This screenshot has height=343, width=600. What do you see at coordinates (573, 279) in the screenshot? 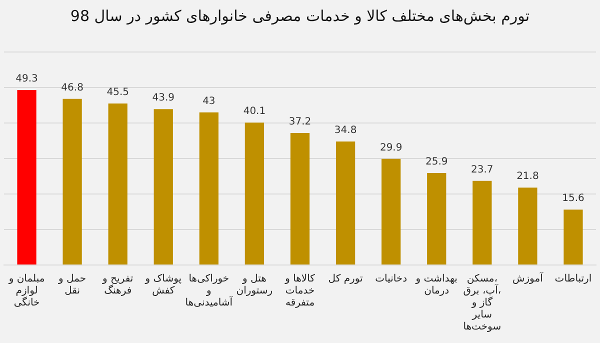
I see `x-tick-label: ارتباطات` at bounding box center [573, 279].